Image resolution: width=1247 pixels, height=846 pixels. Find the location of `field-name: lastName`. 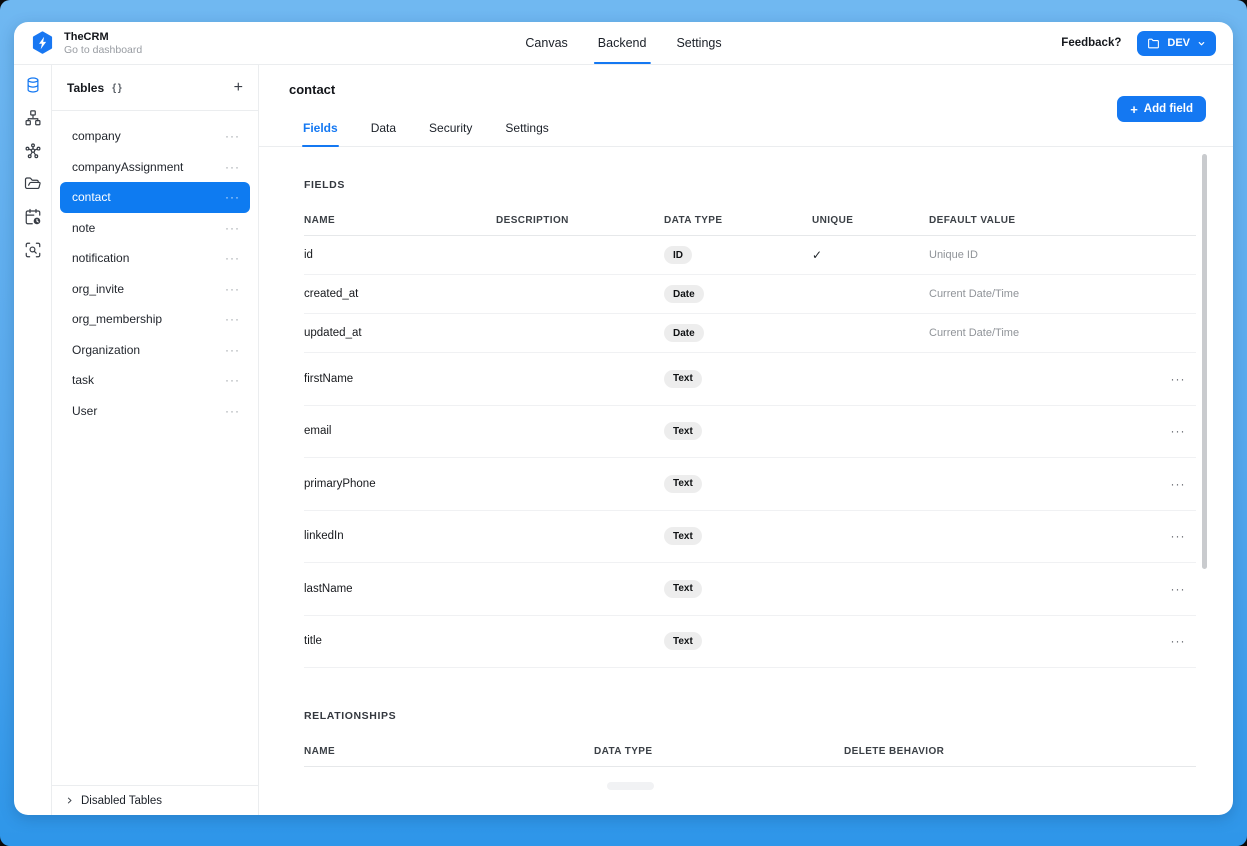

field-name: lastName is located at coordinates (328, 588).